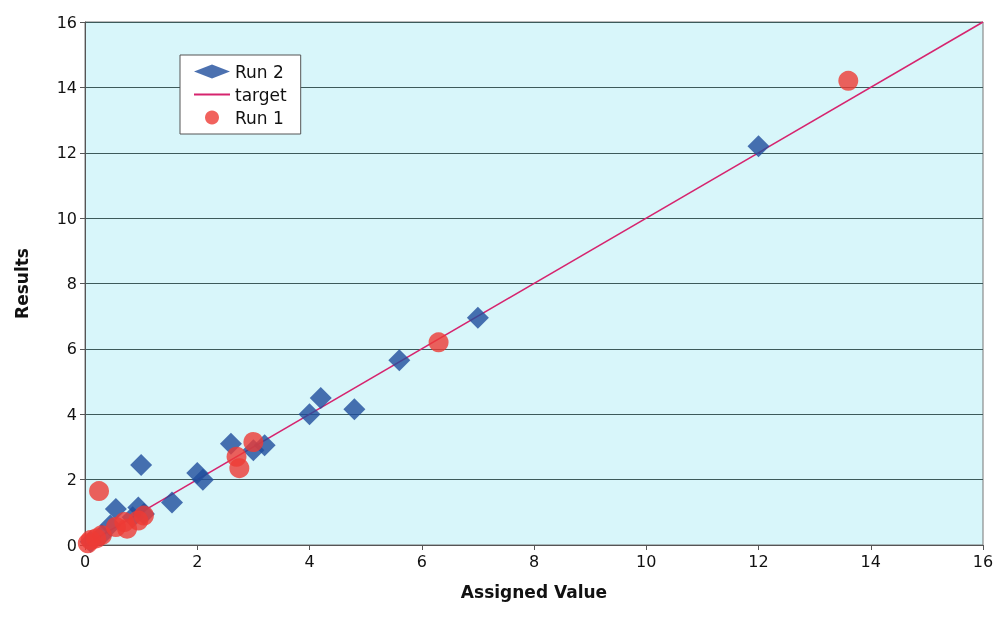  What do you see at coordinates (261, 94) in the screenshot?
I see `legend-label: target` at bounding box center [261, 94].